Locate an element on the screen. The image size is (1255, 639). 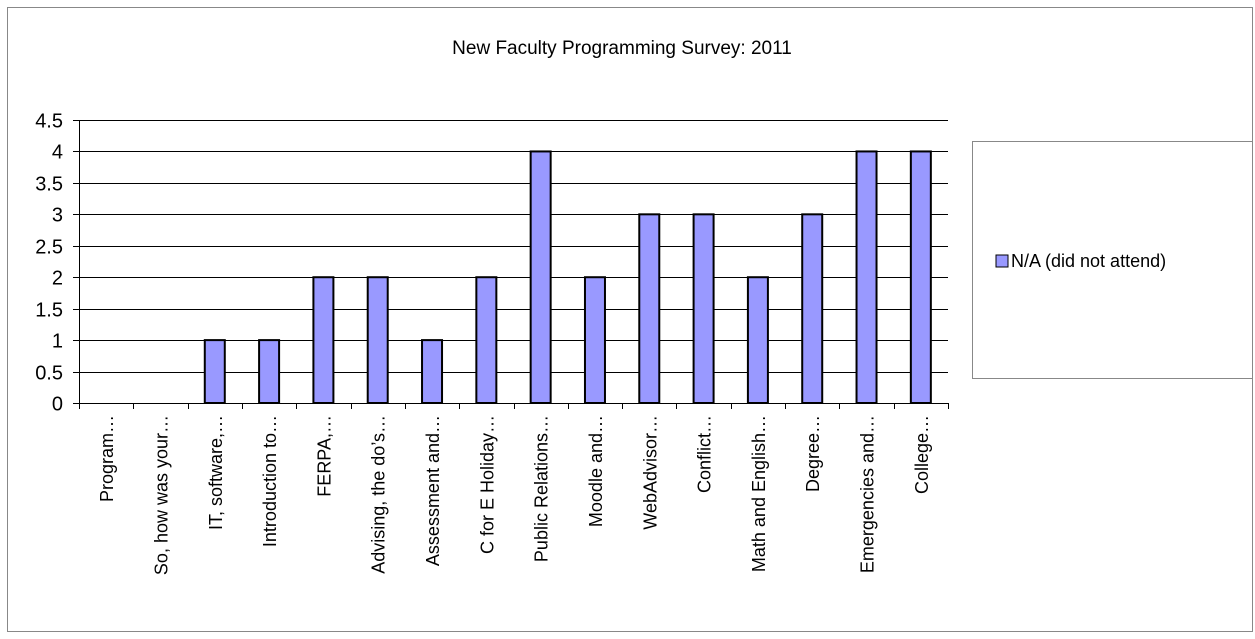
y-tick-label: 2.5 is located at coordinates (49, 248).